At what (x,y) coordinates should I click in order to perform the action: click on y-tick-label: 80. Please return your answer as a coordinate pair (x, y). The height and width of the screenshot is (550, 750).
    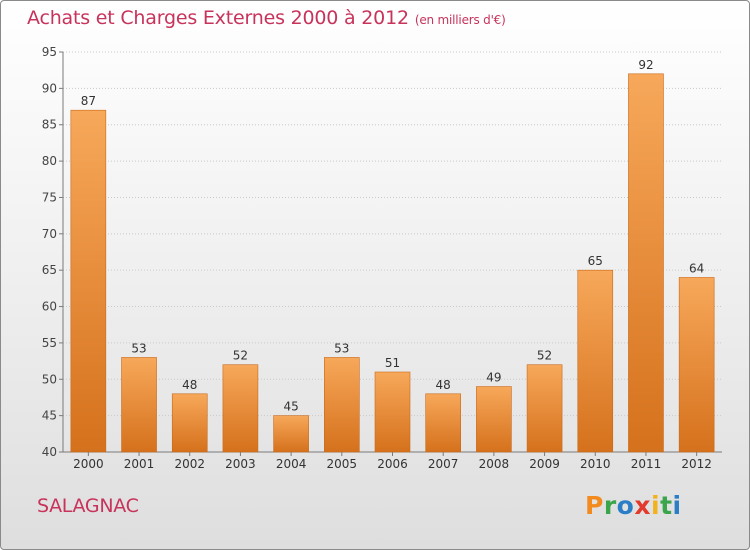
    Looking at the image, I should click on (49, 161).